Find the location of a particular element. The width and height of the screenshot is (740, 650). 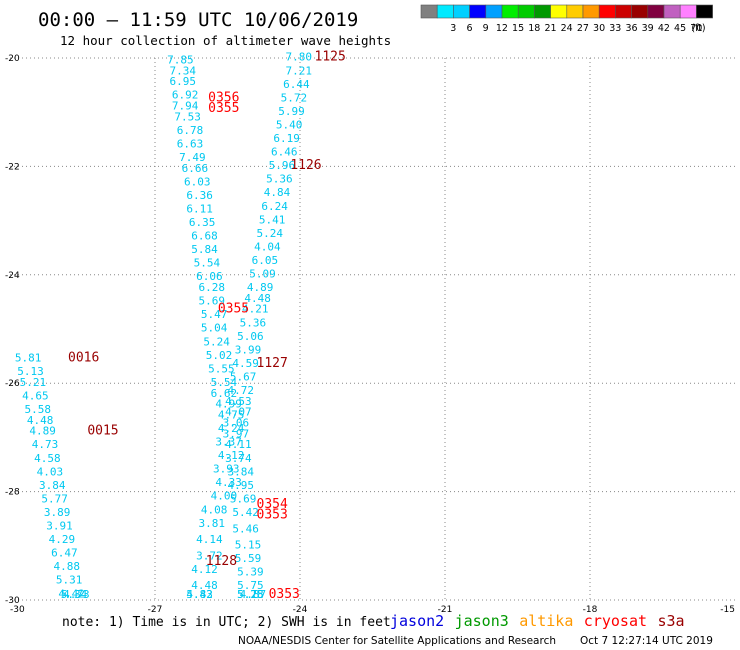

scale-label: 12 is located at coordinates (502, 28).